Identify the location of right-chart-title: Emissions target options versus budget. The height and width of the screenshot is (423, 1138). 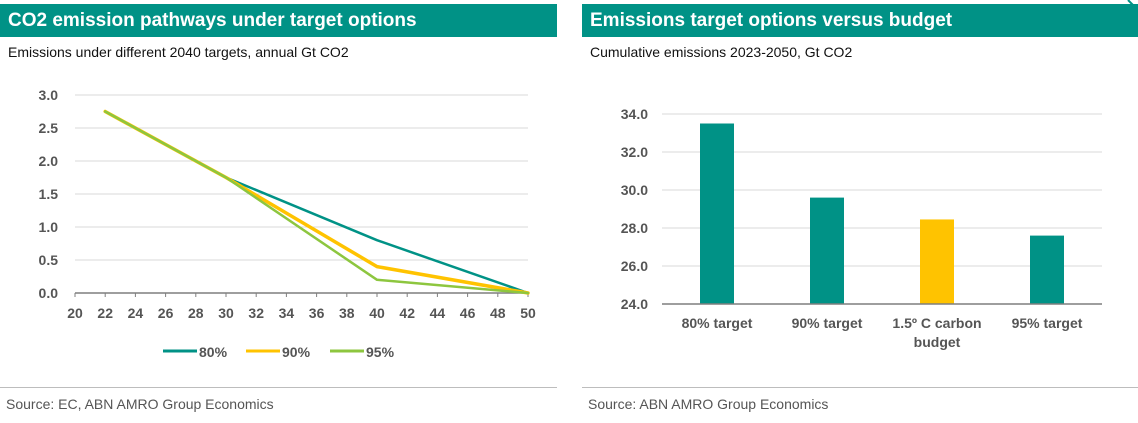
(860, 20).